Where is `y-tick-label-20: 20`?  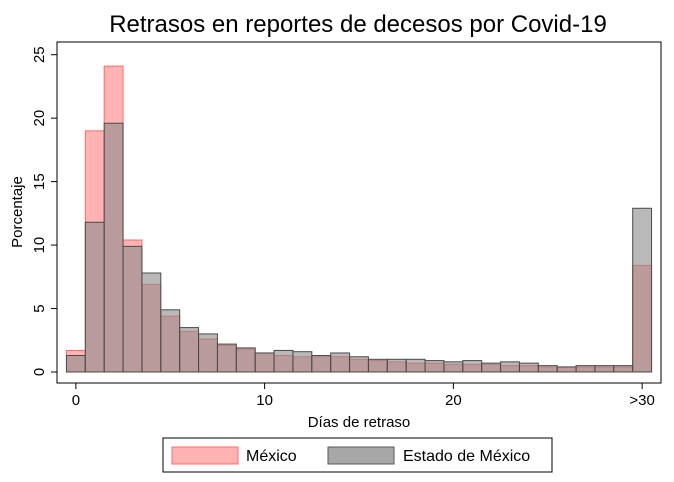 y-tick-label-20: 20 is located at coordinates (39, 118).